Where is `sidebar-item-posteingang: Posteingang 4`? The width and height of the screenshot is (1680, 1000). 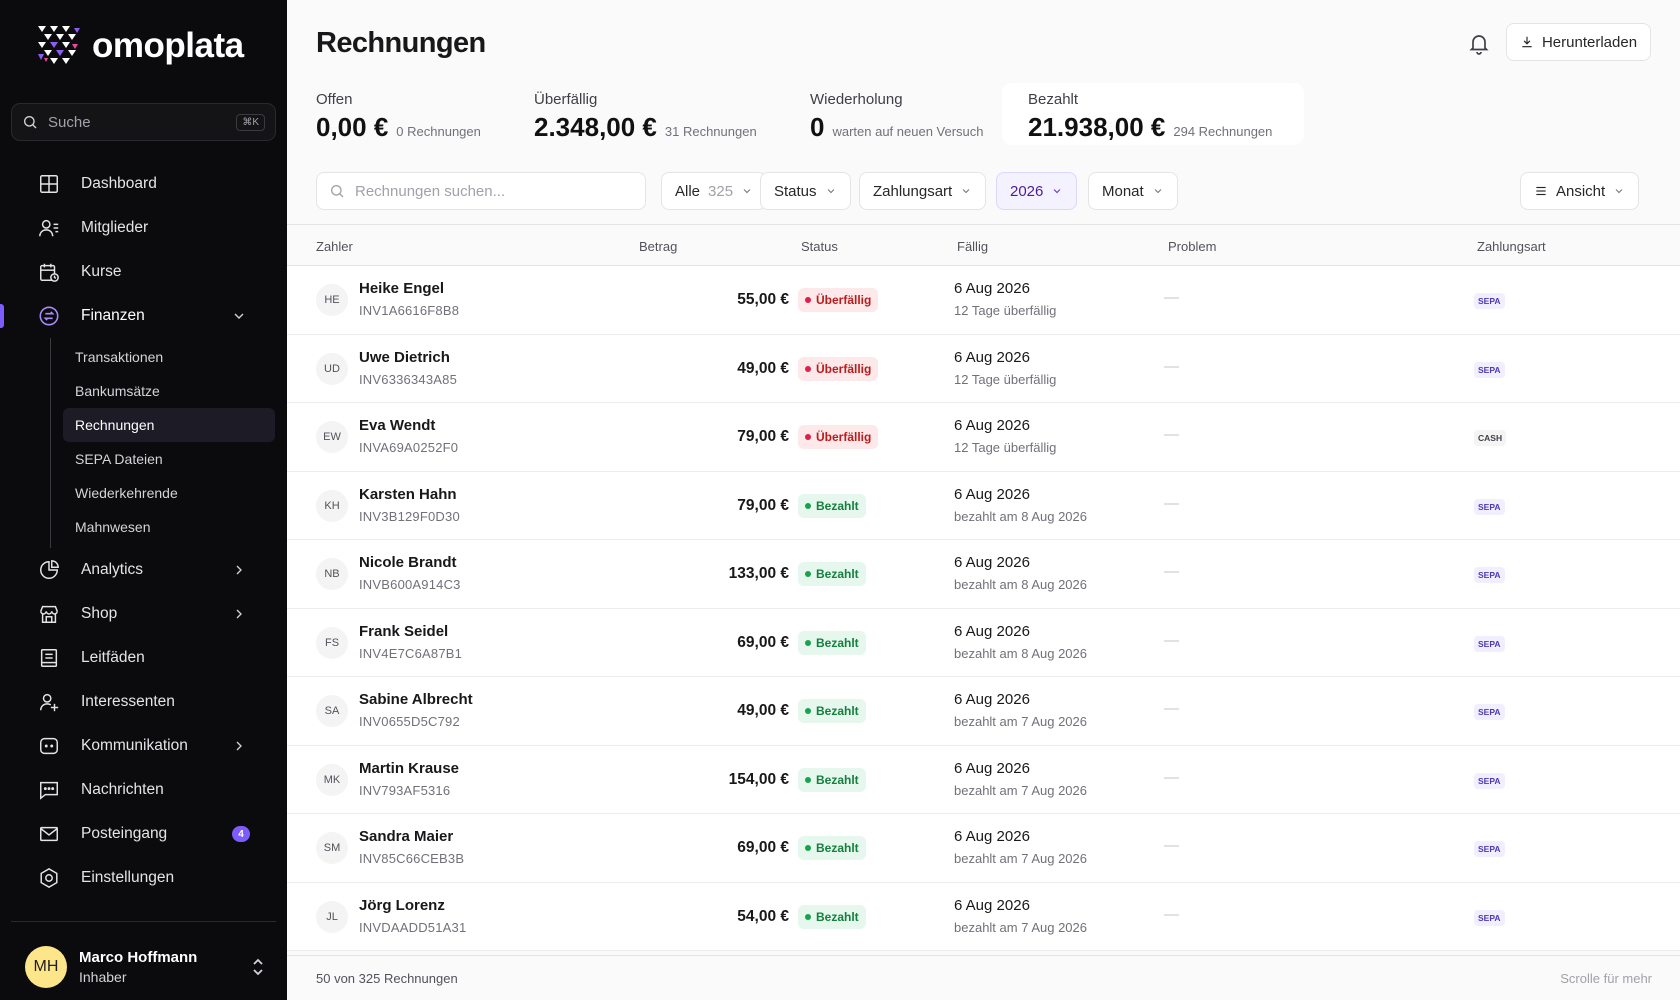 sidebar-item-posteingang: Posteingang 4 is located at coordinates (143, 834).